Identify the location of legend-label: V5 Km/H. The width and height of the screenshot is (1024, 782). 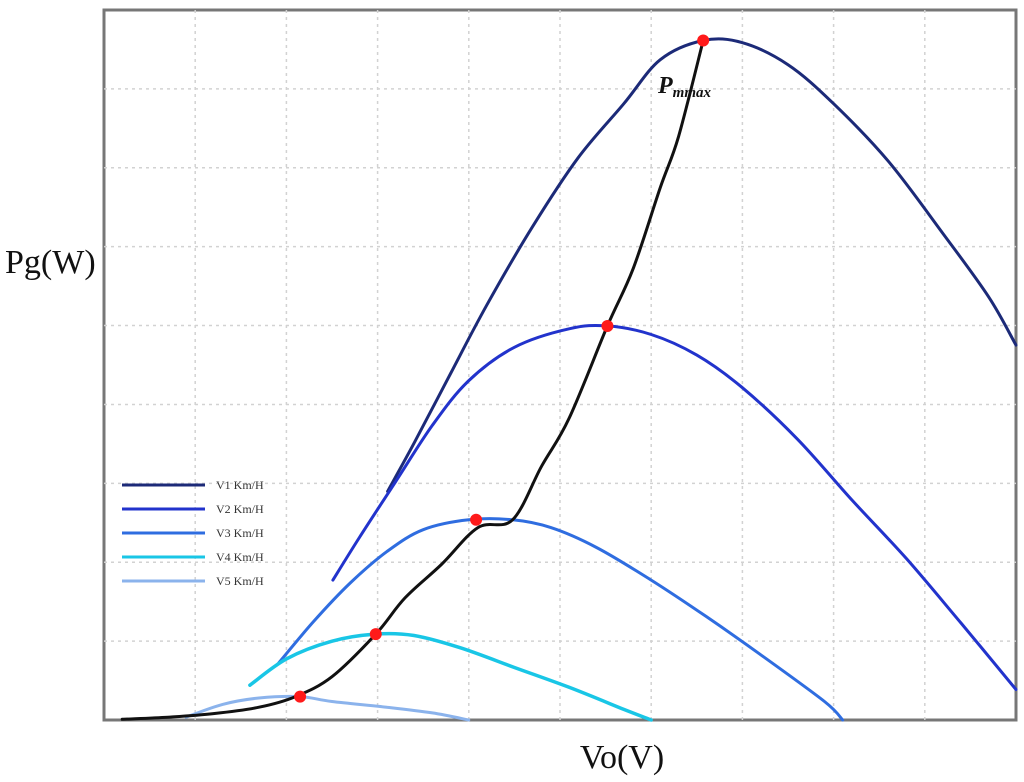
(240, 581).